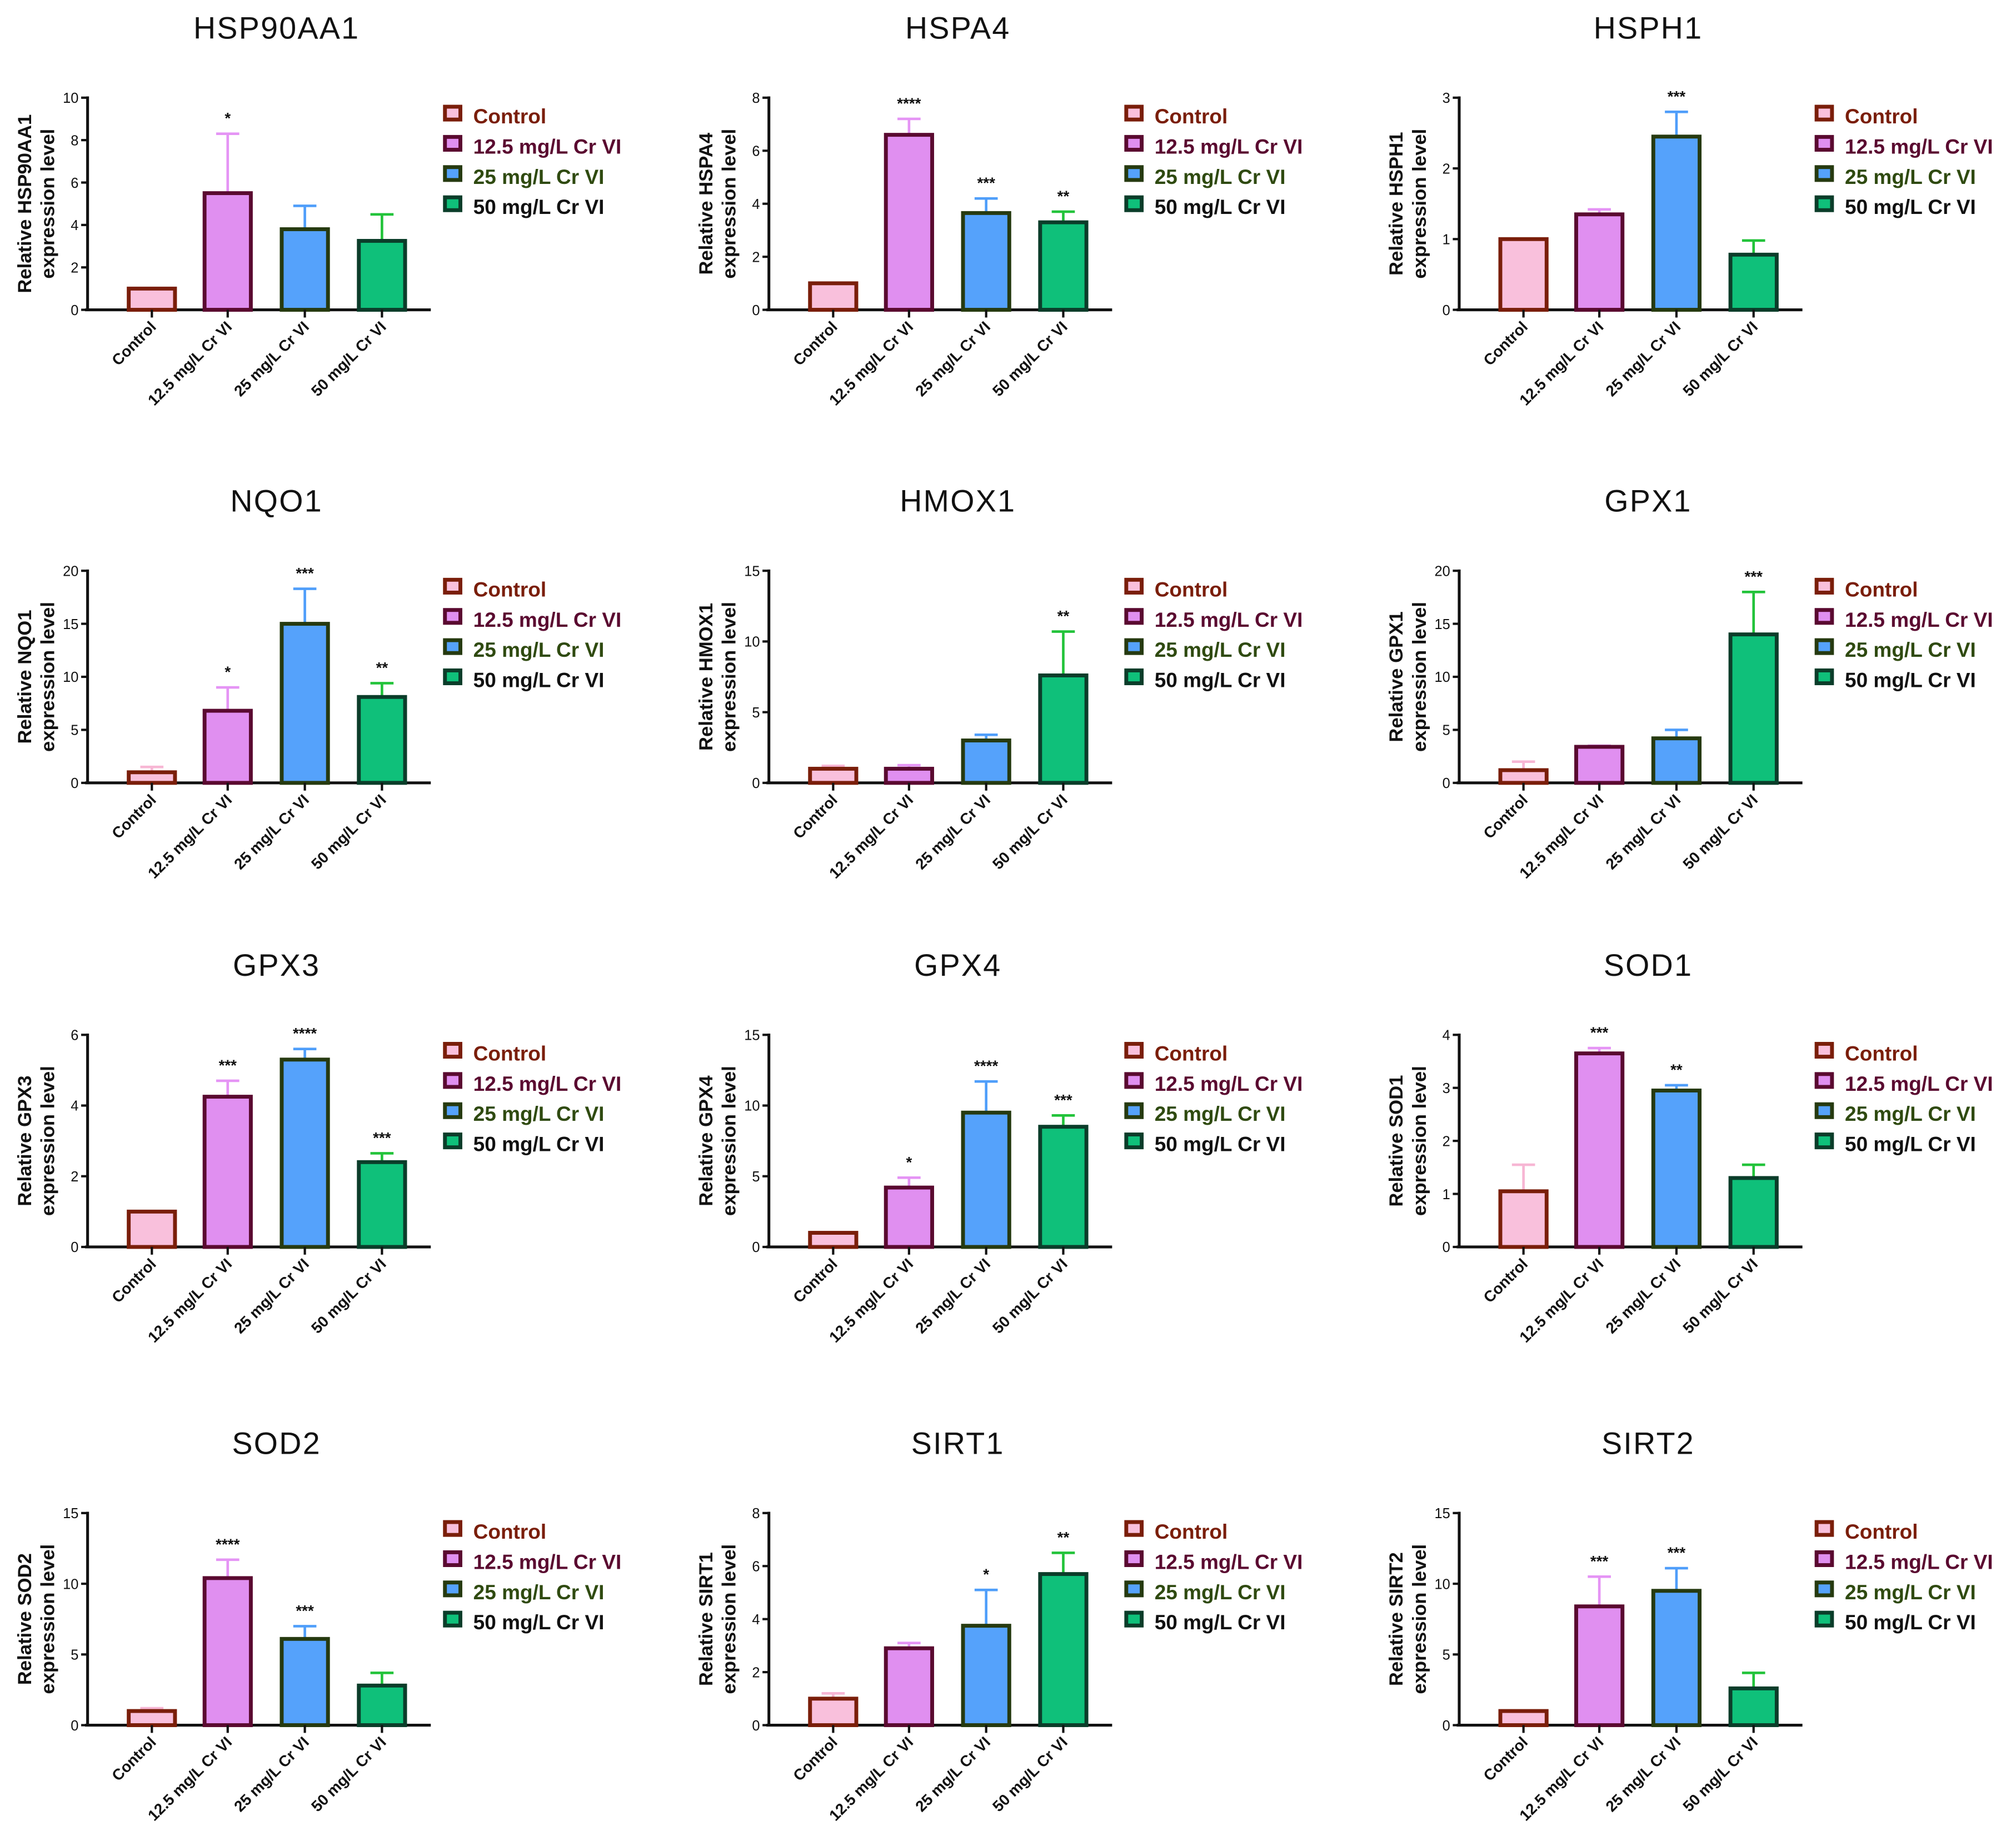 The image size is (2016, 1846). I want to click on chart-title: GPX1, so click(1647, 501).